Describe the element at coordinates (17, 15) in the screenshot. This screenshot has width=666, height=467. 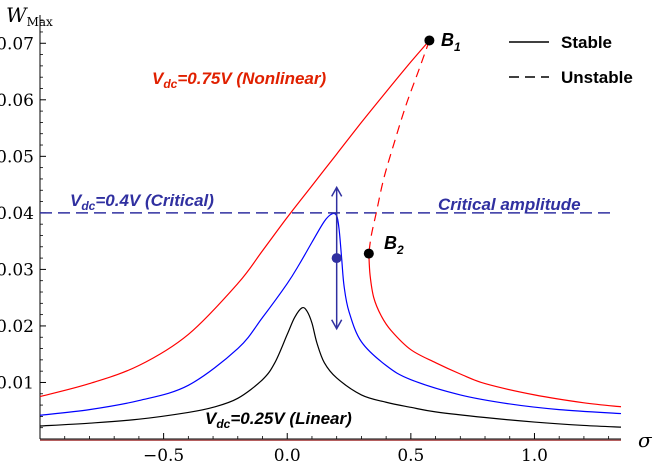
I see `y-axis-title-main: W` at that location.